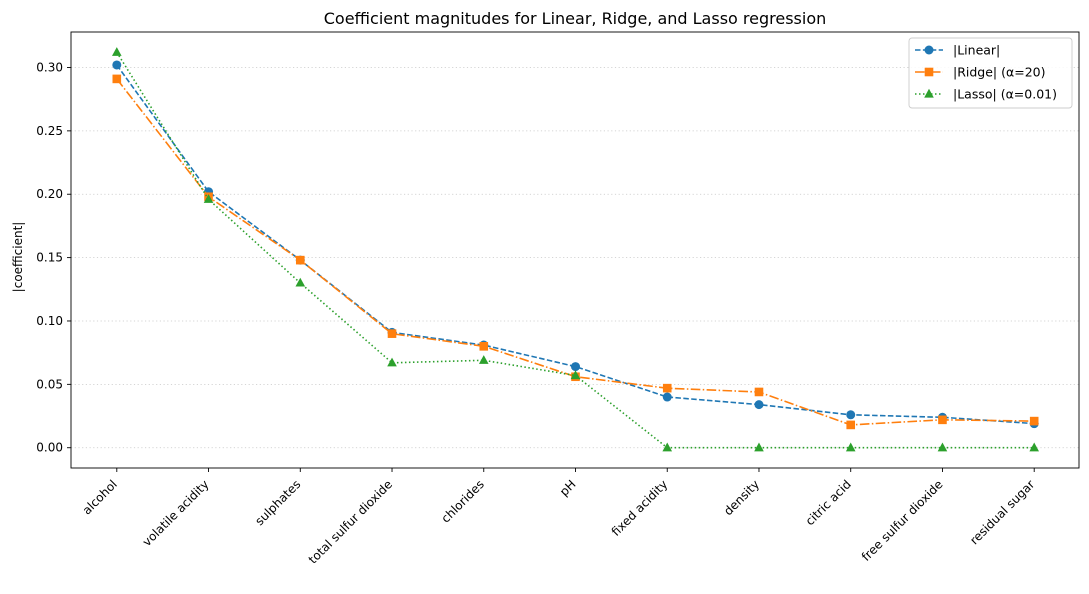  Describe the element at coordinates (49, 131) in the screenshot. I see `y-tick-label: 0.25` at that location.